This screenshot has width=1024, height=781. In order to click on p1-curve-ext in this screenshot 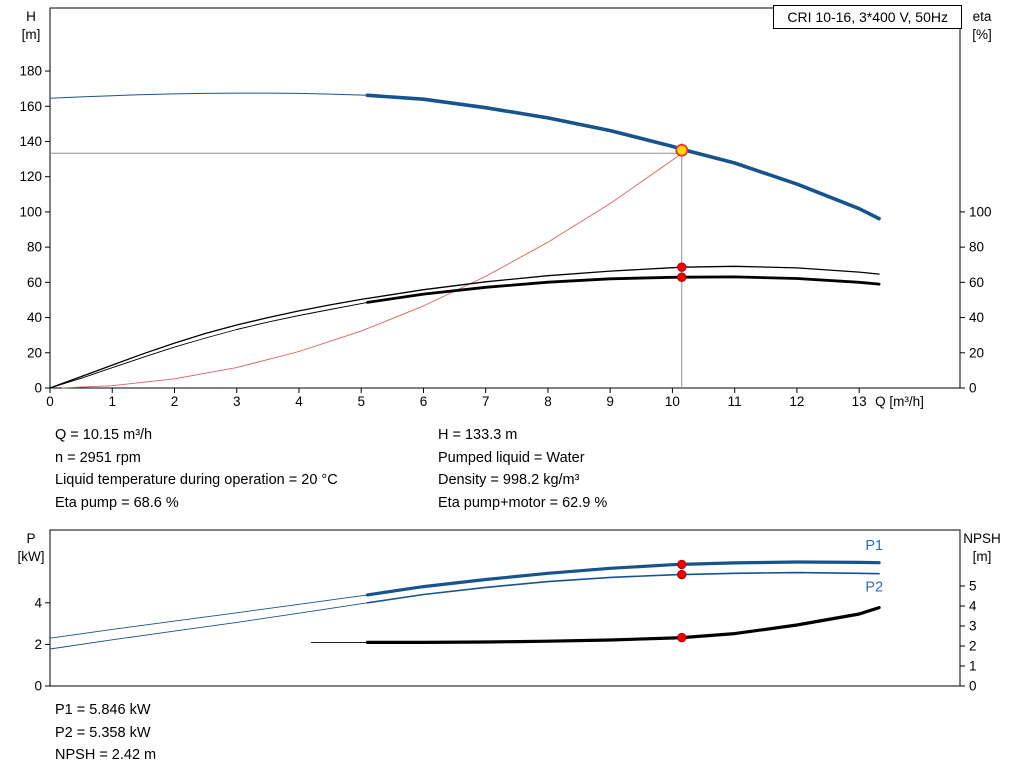, I will do `click(208, 616)`.